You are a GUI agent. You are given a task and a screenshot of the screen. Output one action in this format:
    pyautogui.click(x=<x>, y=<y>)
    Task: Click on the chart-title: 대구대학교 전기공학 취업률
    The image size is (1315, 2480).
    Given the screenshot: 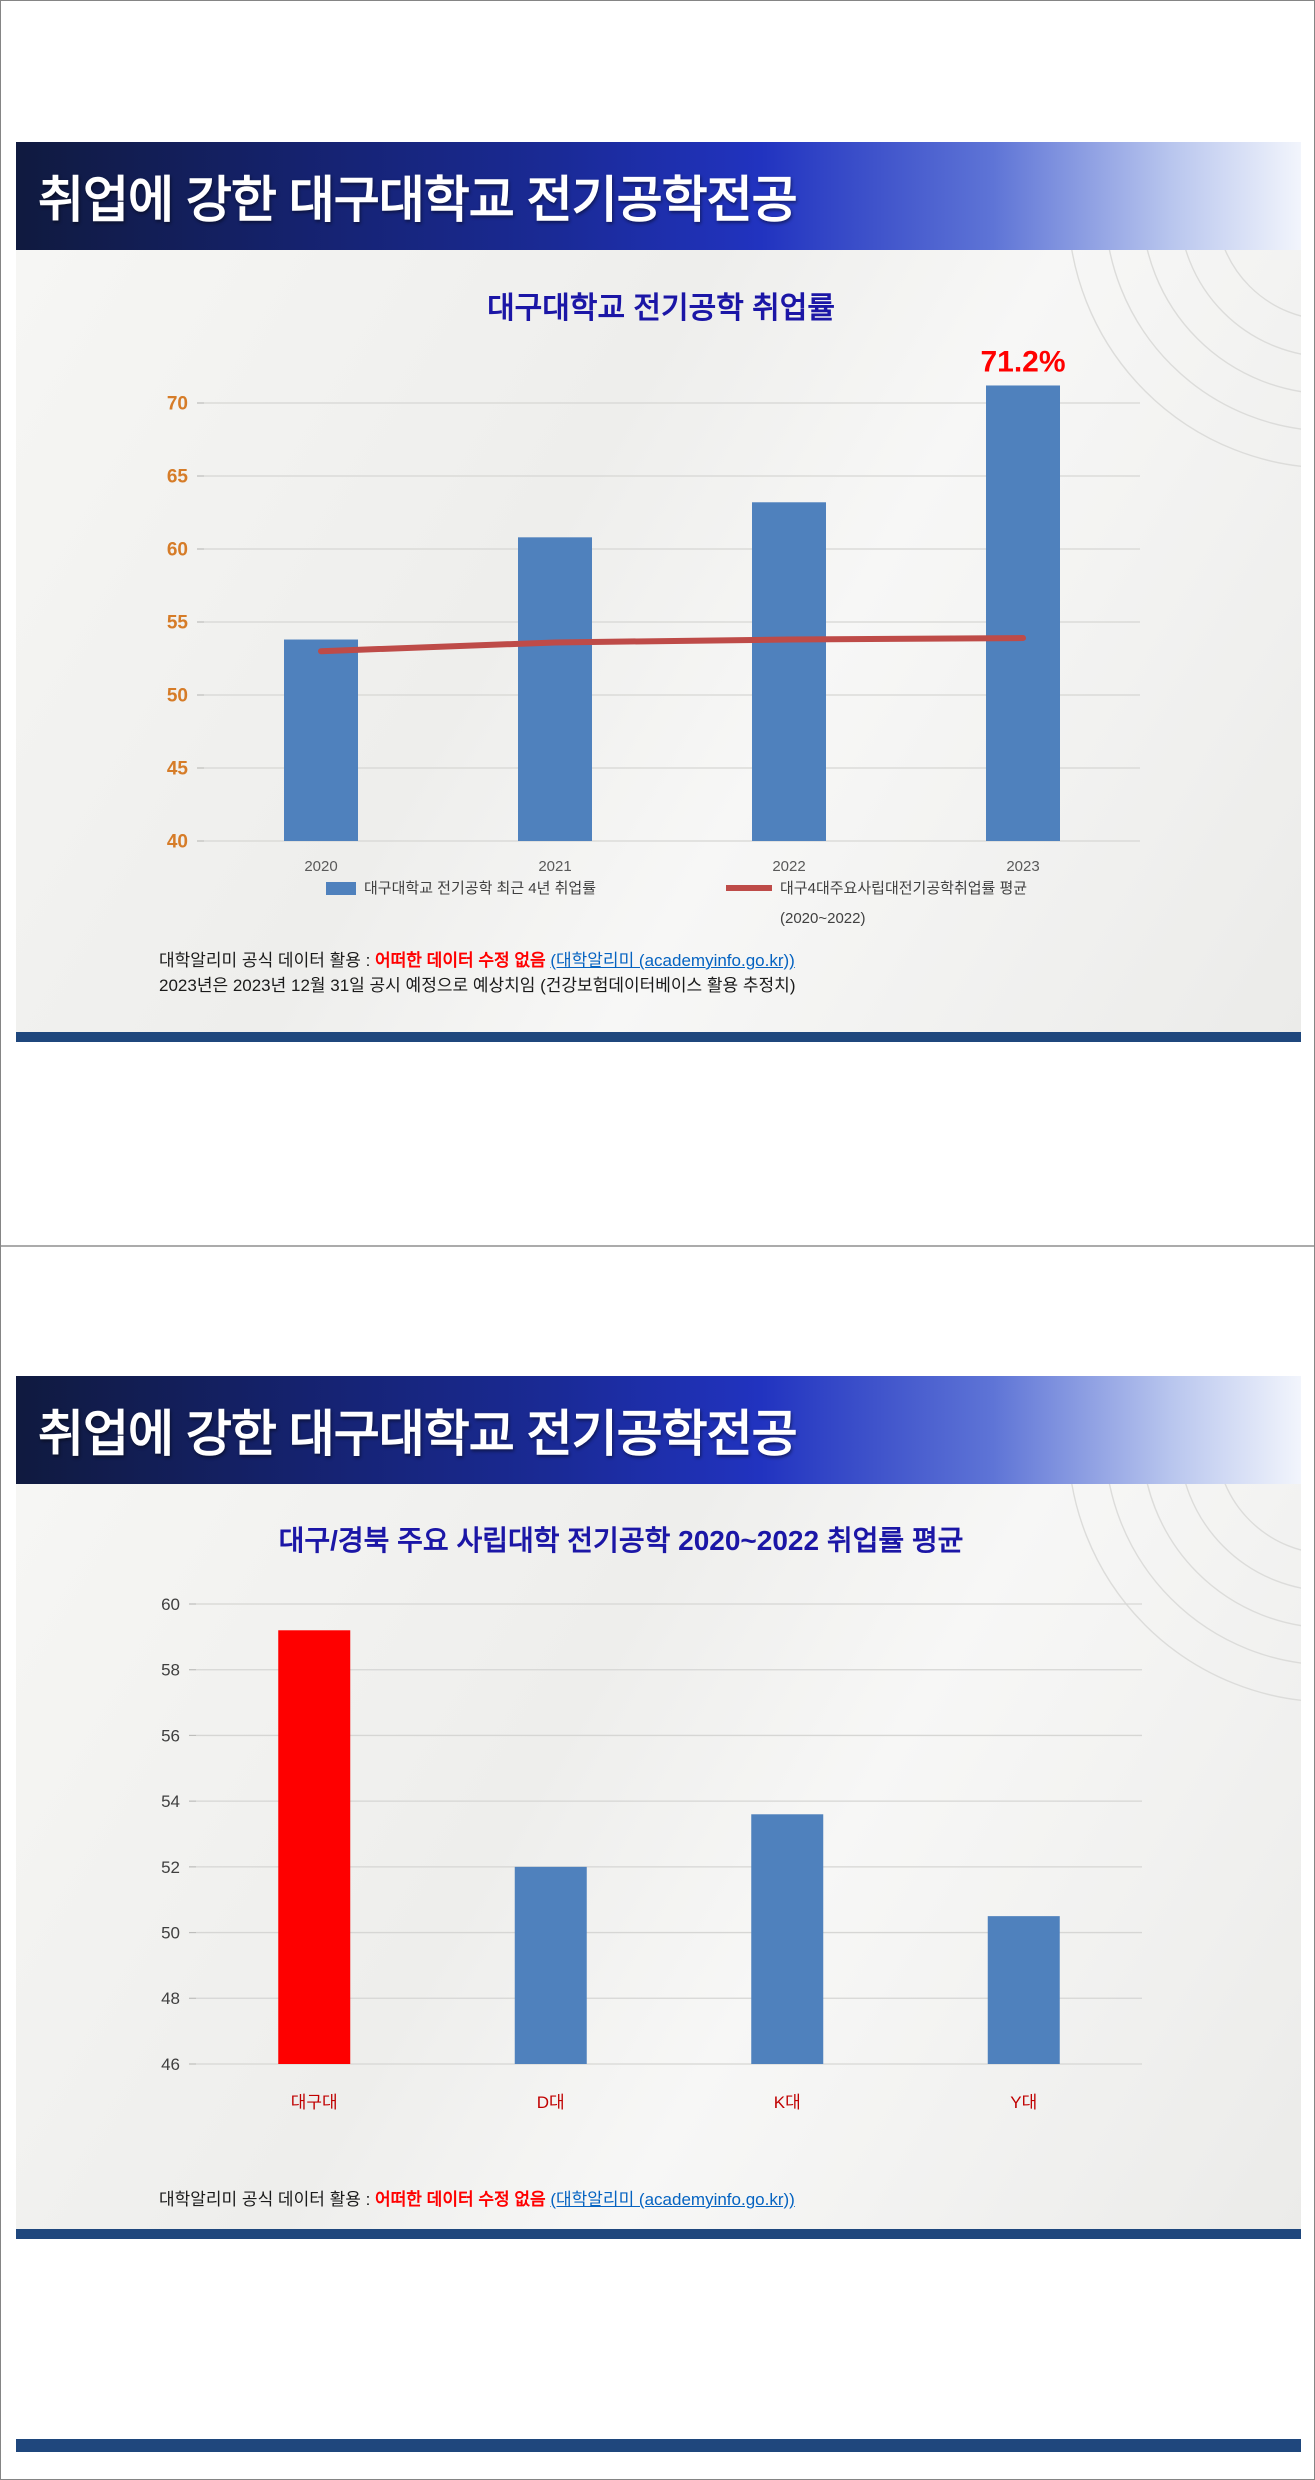 What is the action you would take?
    pyautogui.click(x=661, y=308)
    